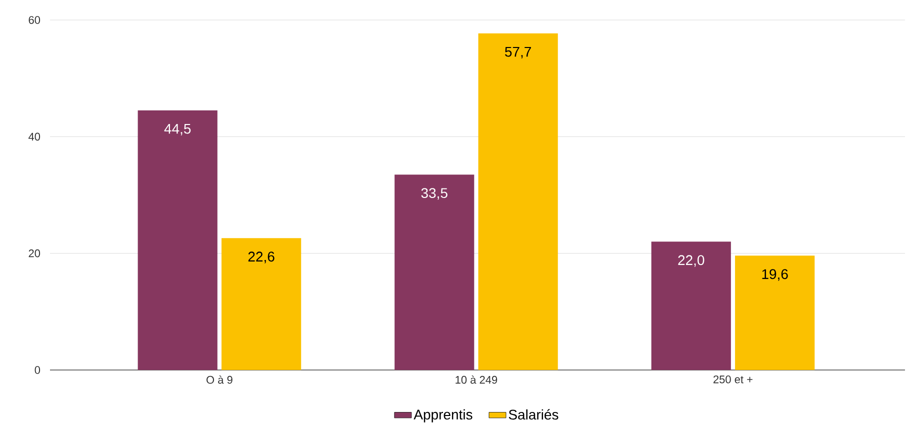 The image size is (910, 443). Describe the element at coordinates (434, 194) in the screenshot. I see `data-label: 33,5` at that location.